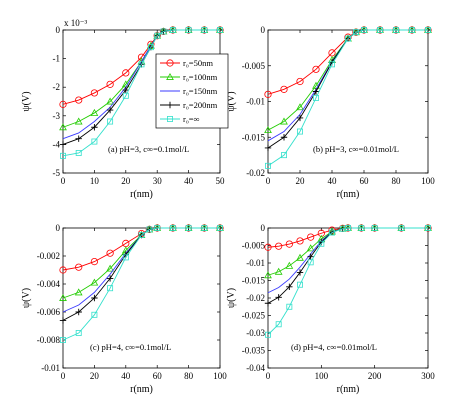 This screenshot has width=474, height=412. What do you see at coordinates (48, 256) in the screenshot?
I see `y-tick-label: -0.002` at bounding box center [48, 256].